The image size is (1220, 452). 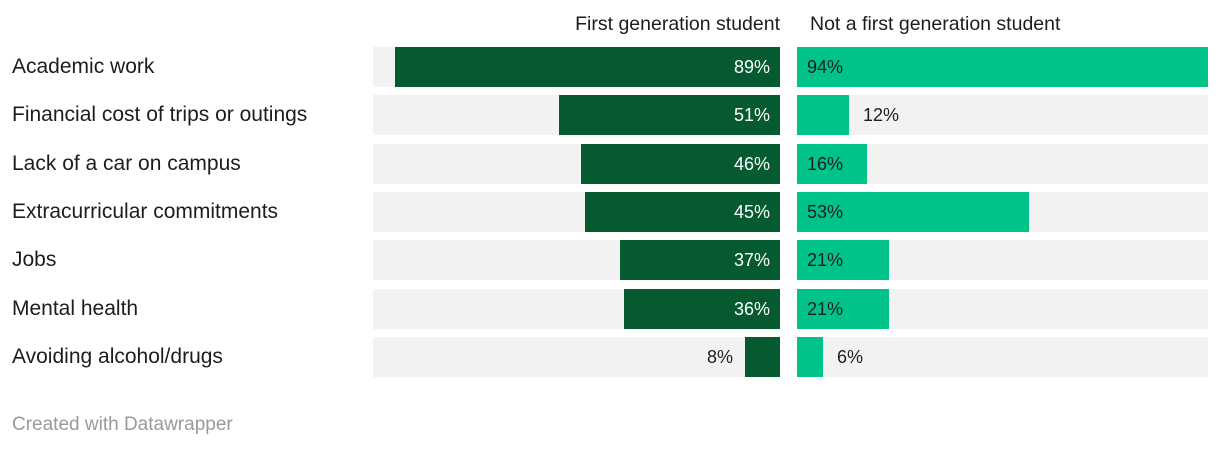 What do you see at coordinates (825, 67) in the screenshot?
I see `value-label-not-first-generation: 94%` at bounding box center [825, 67].